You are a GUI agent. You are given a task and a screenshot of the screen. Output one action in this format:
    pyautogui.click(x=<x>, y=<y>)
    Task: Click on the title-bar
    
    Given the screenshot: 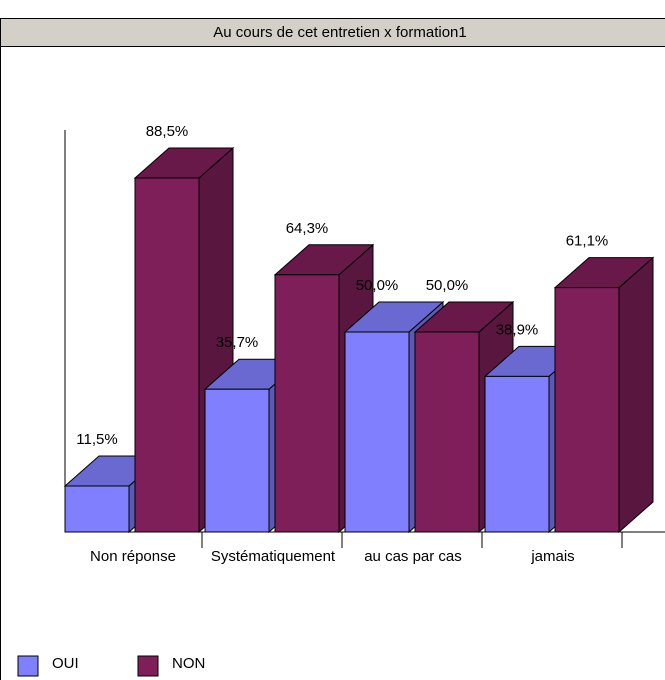 What is the action you would take?
    pyautogui.click(x=332, y=32)
    